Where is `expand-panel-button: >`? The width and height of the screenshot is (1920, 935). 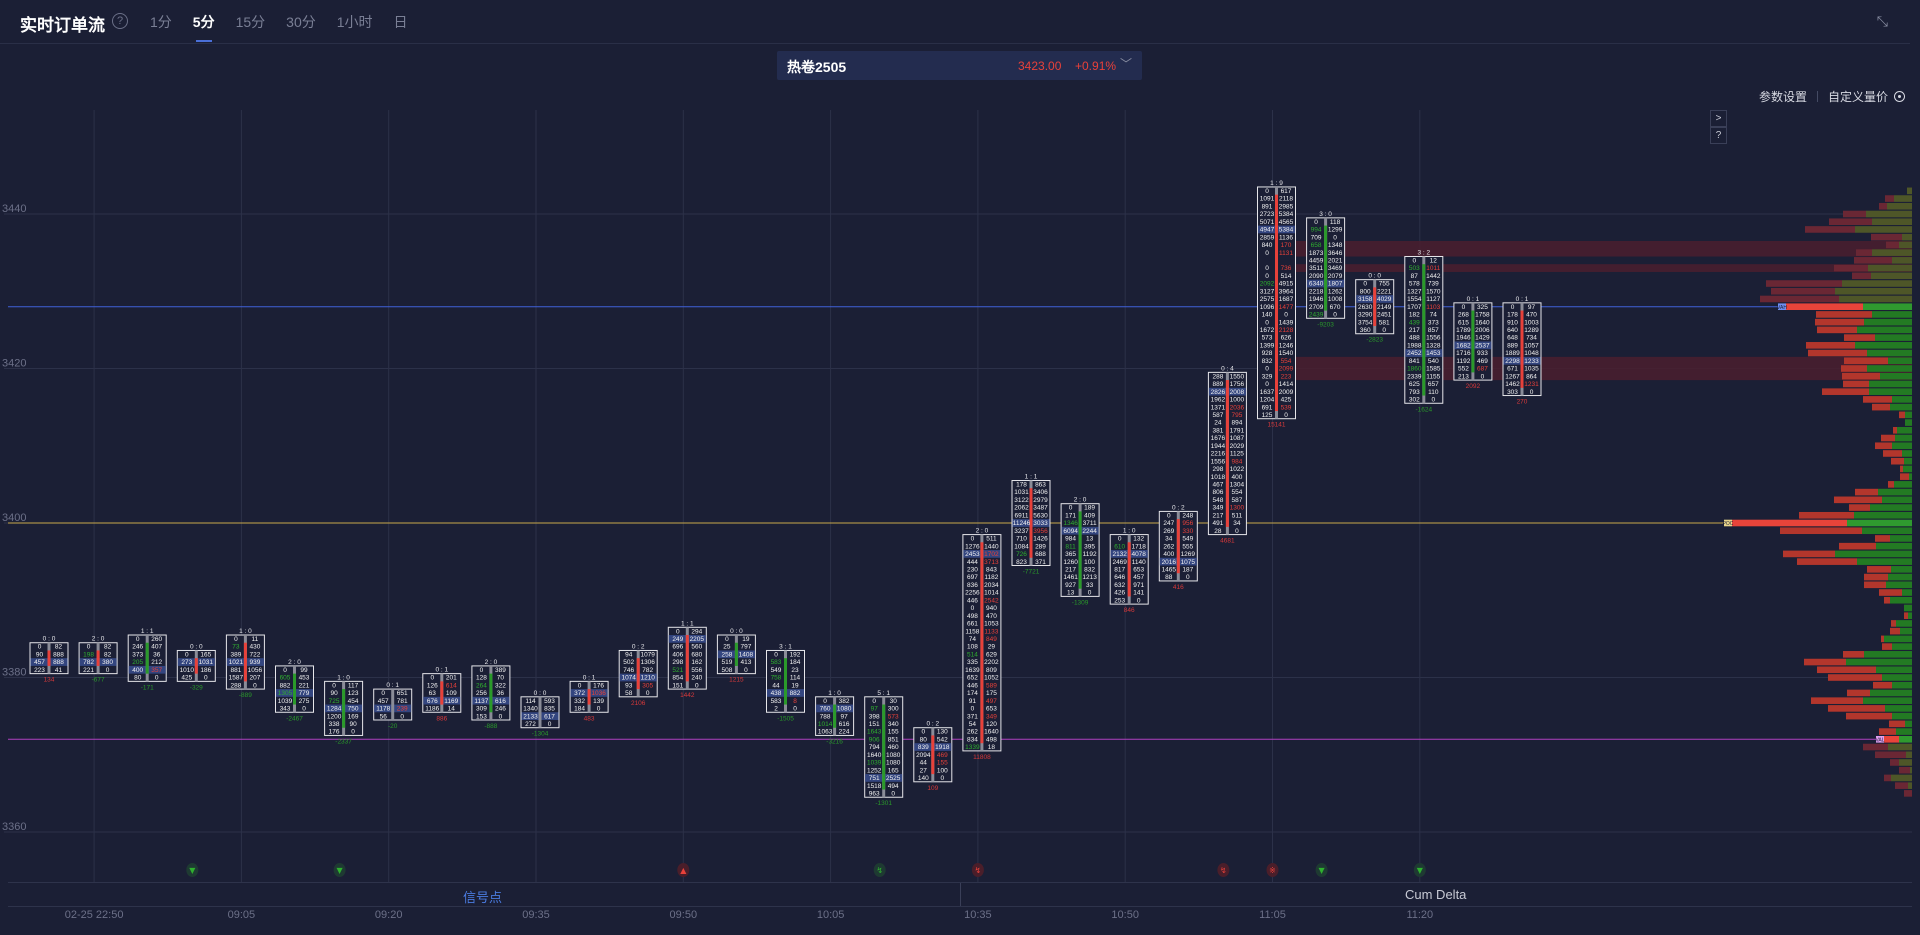 expand-panel-button: > is located at coordinates (1718, 118).